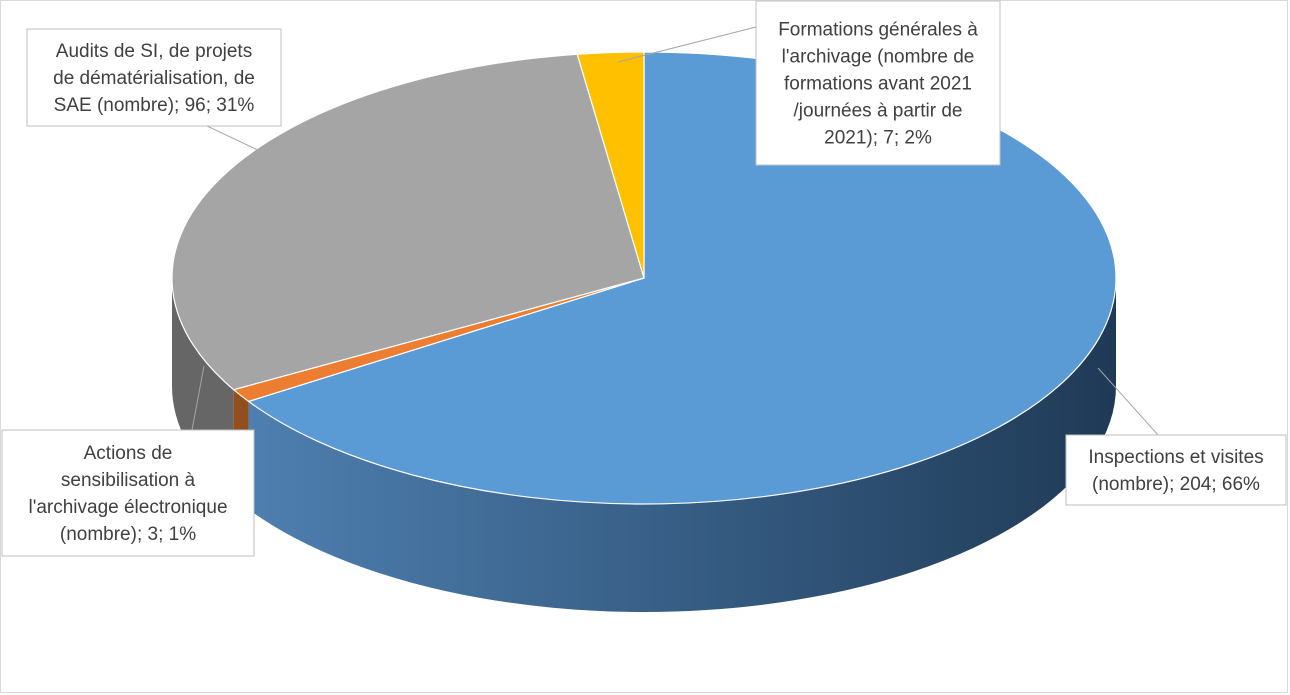 This screenshot has width=1290, height=695. Describe the element at coordinates (128, 453) in the screenshot. I see `data-label-text: Actions de` at that location.